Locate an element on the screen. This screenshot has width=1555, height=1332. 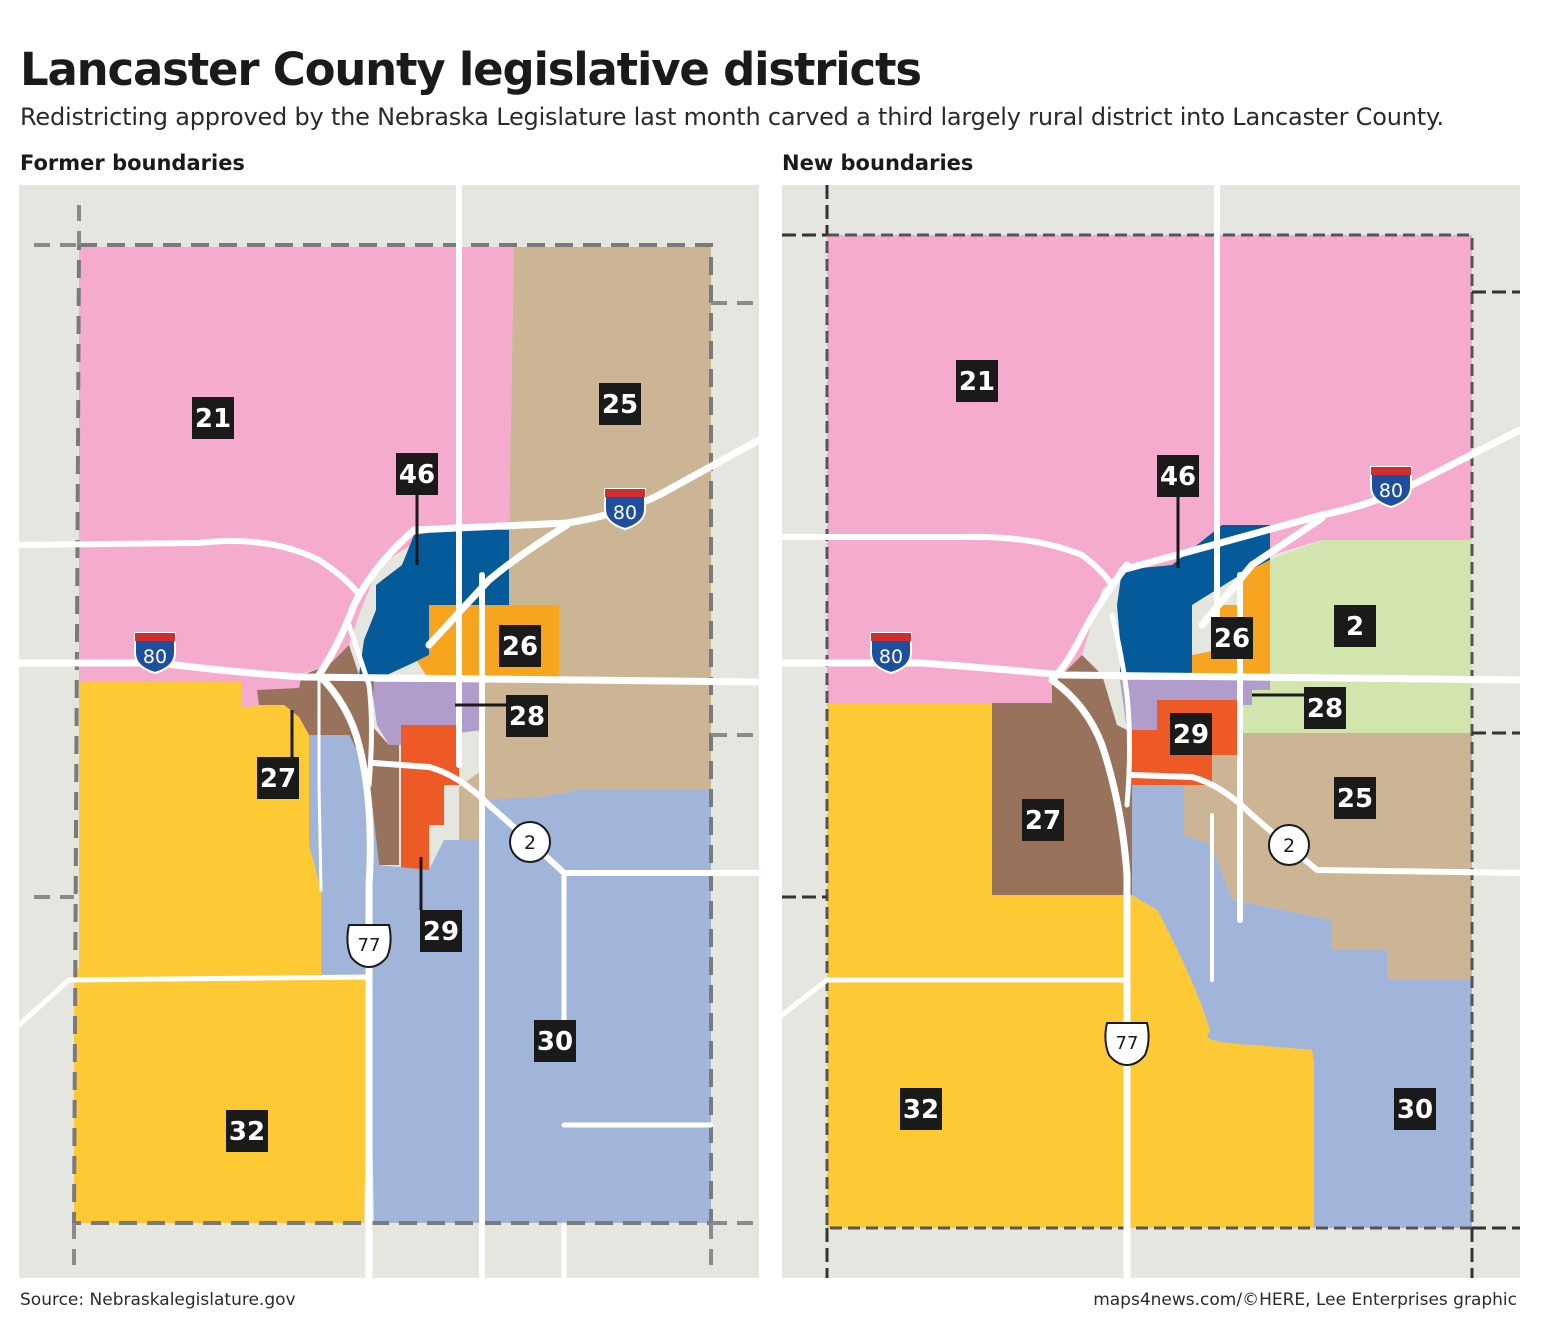
district-2-label: 2 is located at coordinates (1355, 626).